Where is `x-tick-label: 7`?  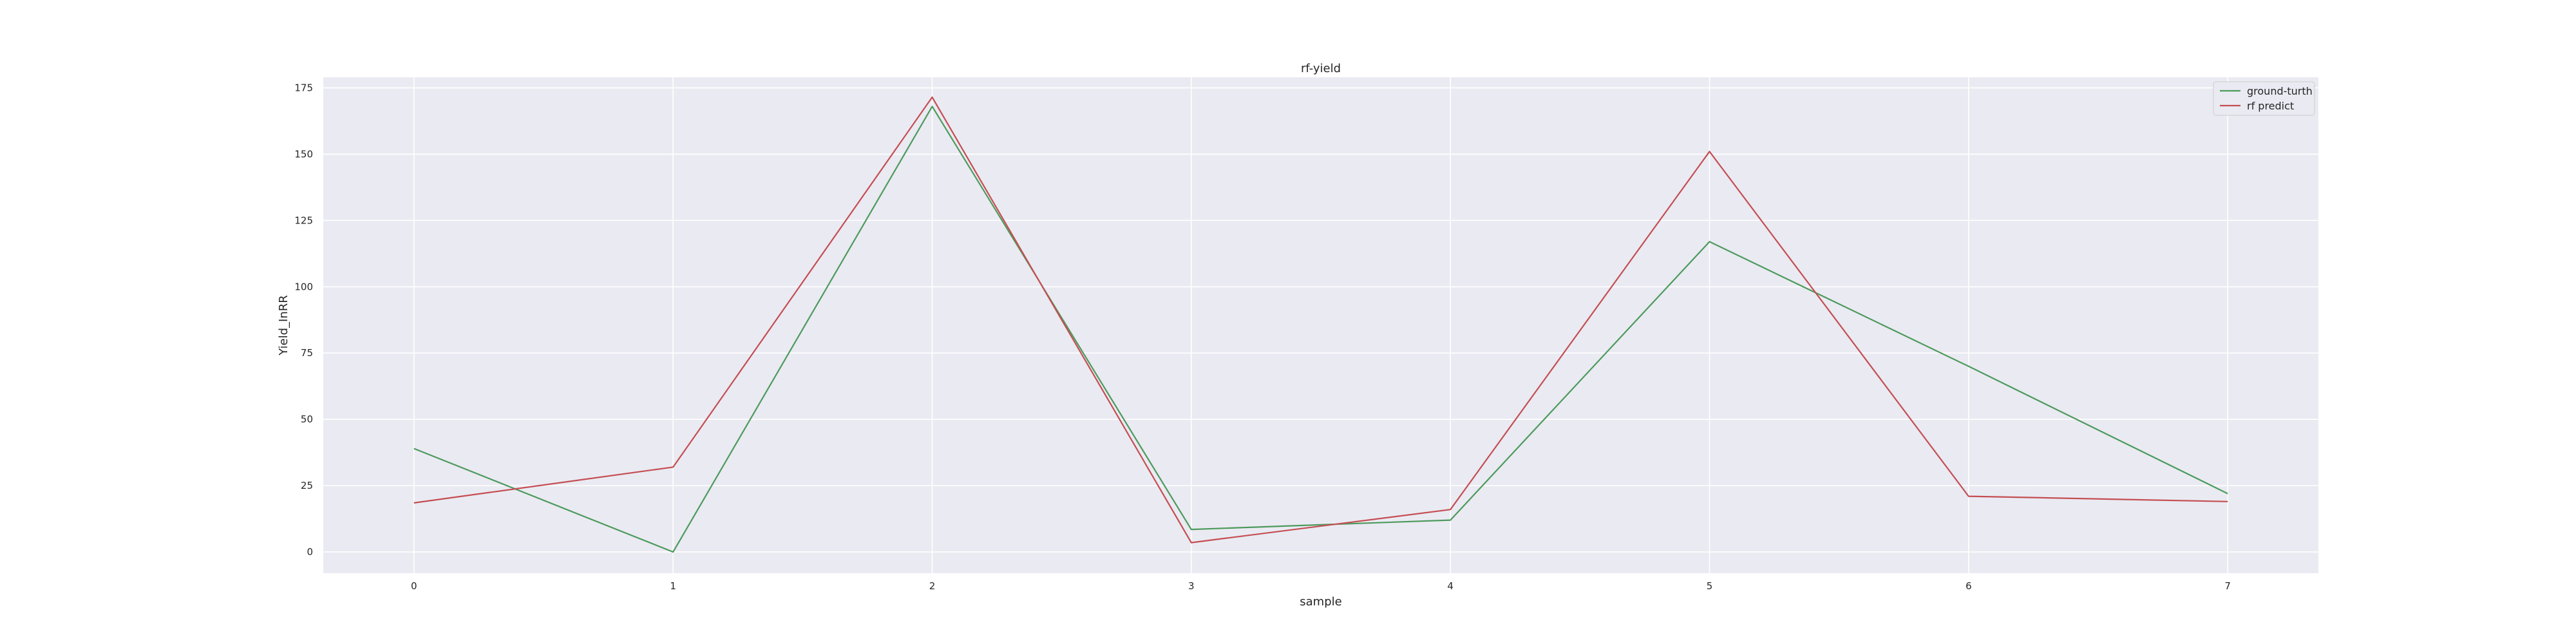 x-tick-label: 7 is located at coordinates (2227, 586).